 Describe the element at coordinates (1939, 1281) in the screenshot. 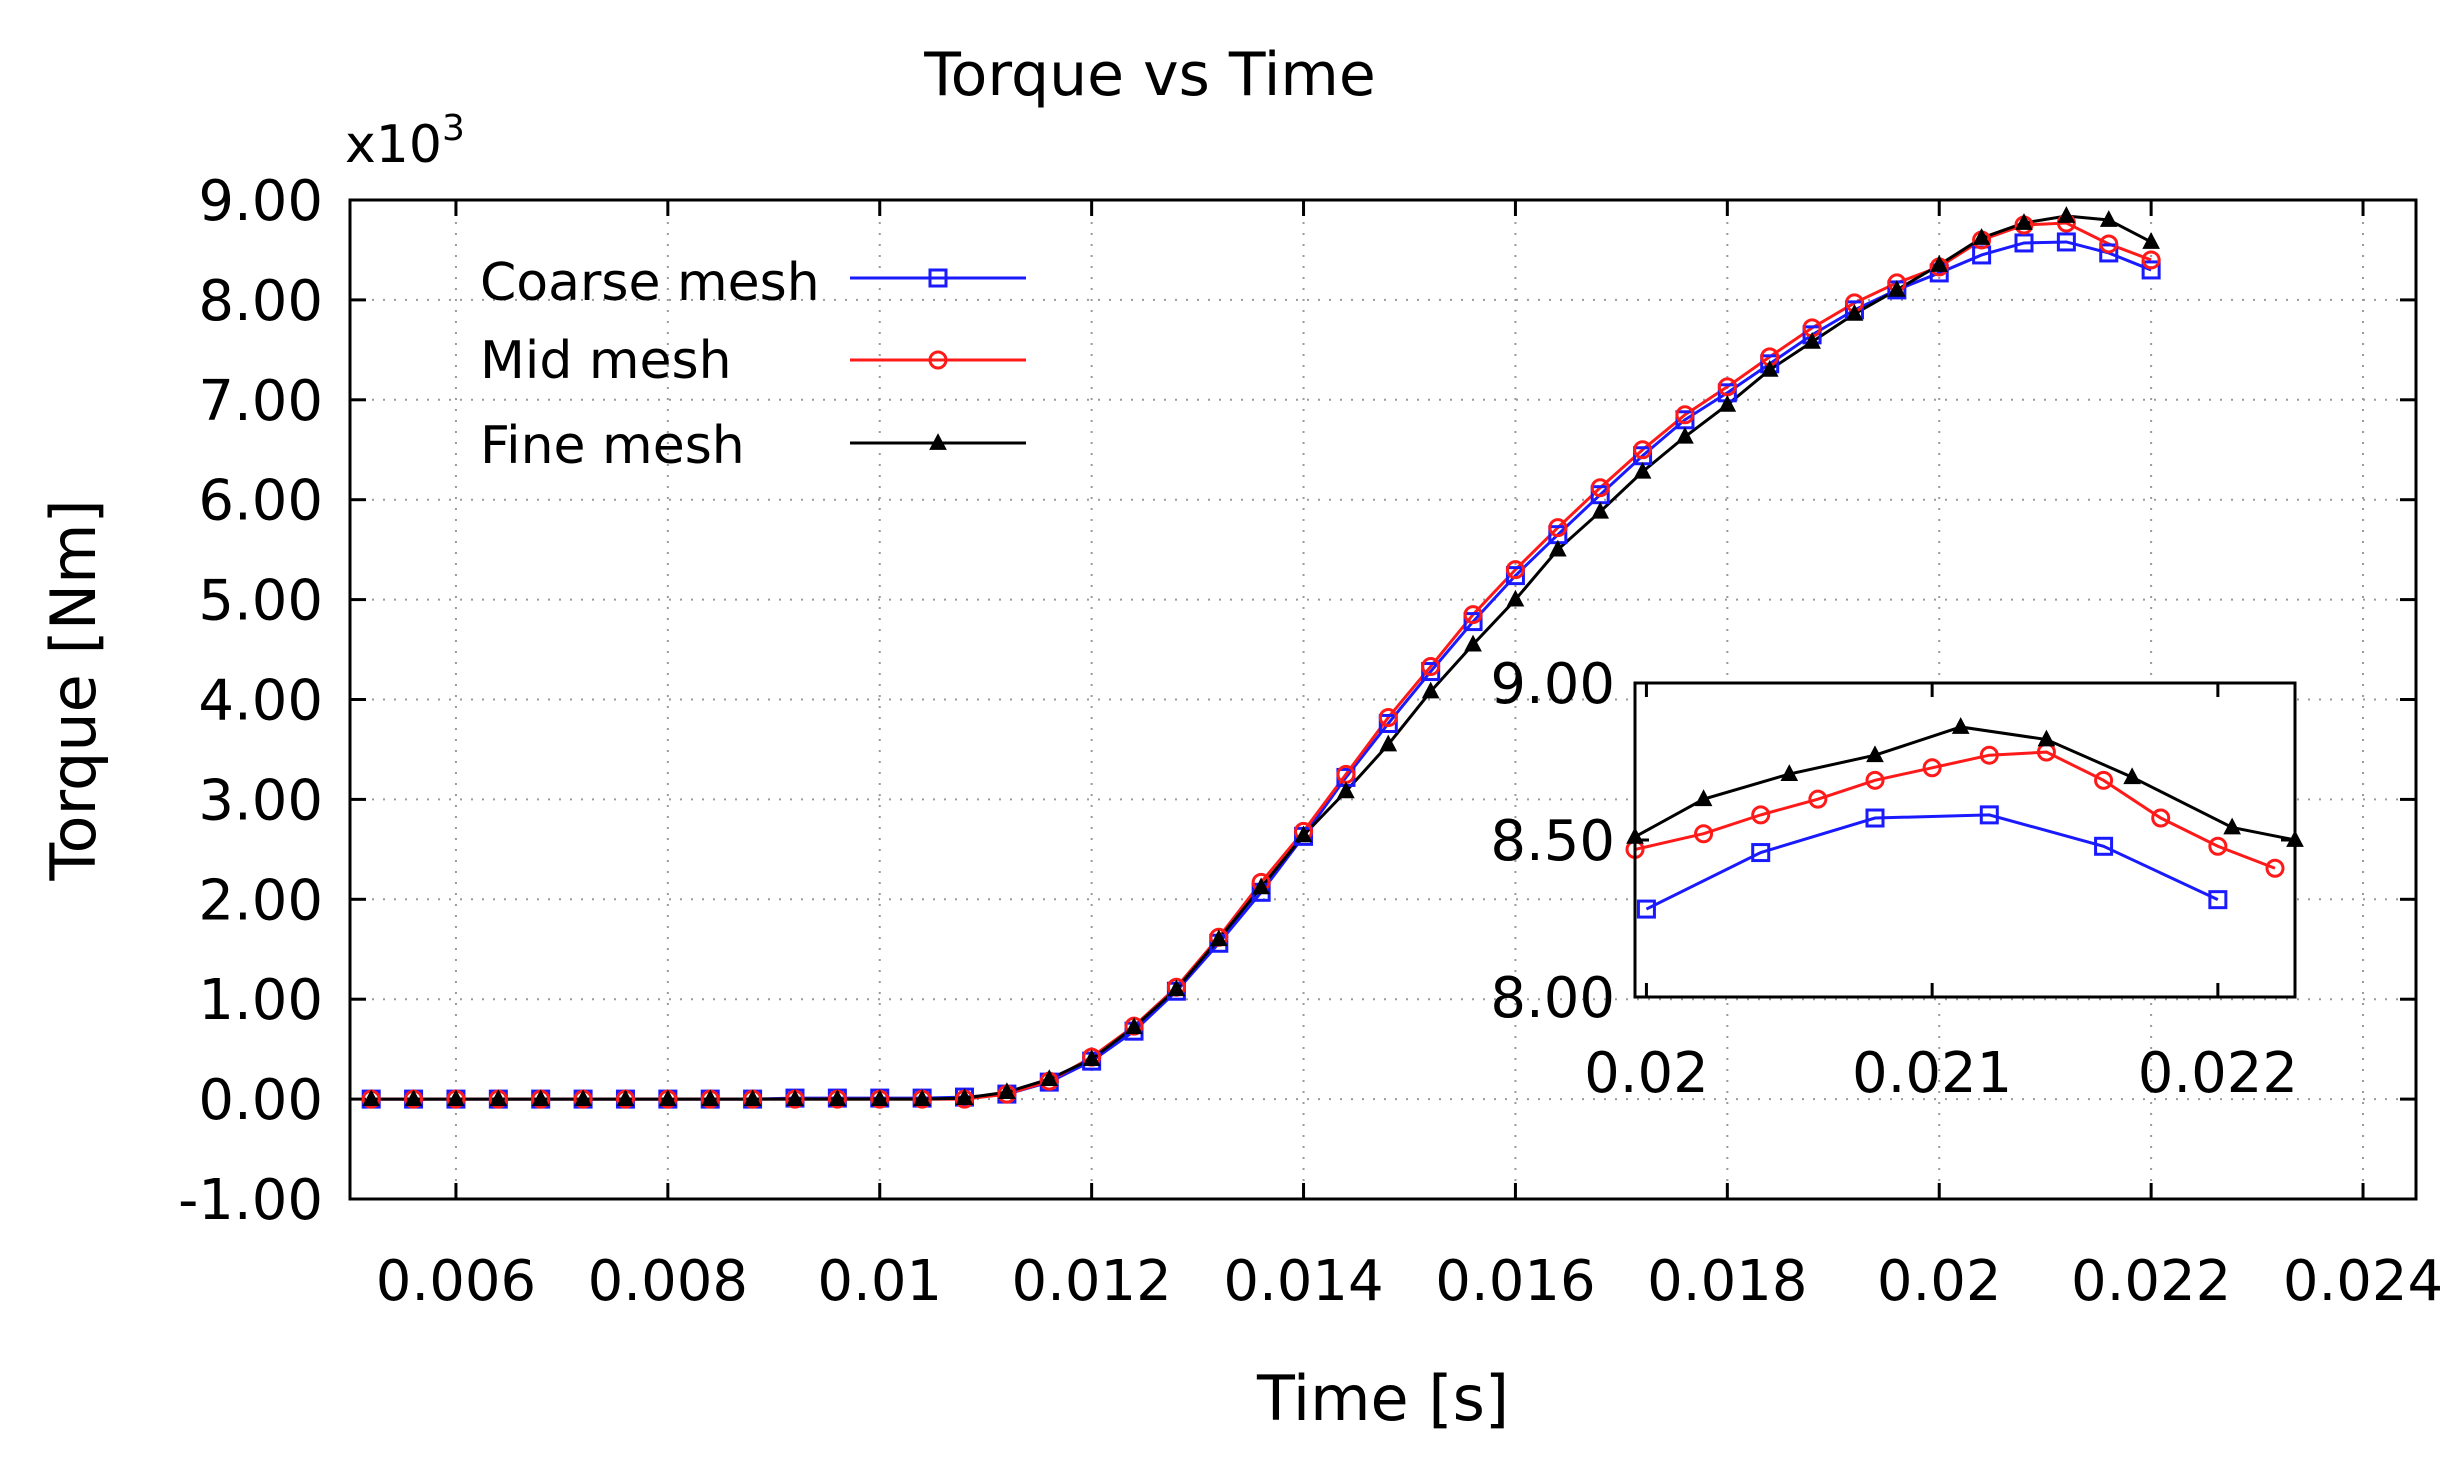

I see `x-tick-label: 0.02` at that location.